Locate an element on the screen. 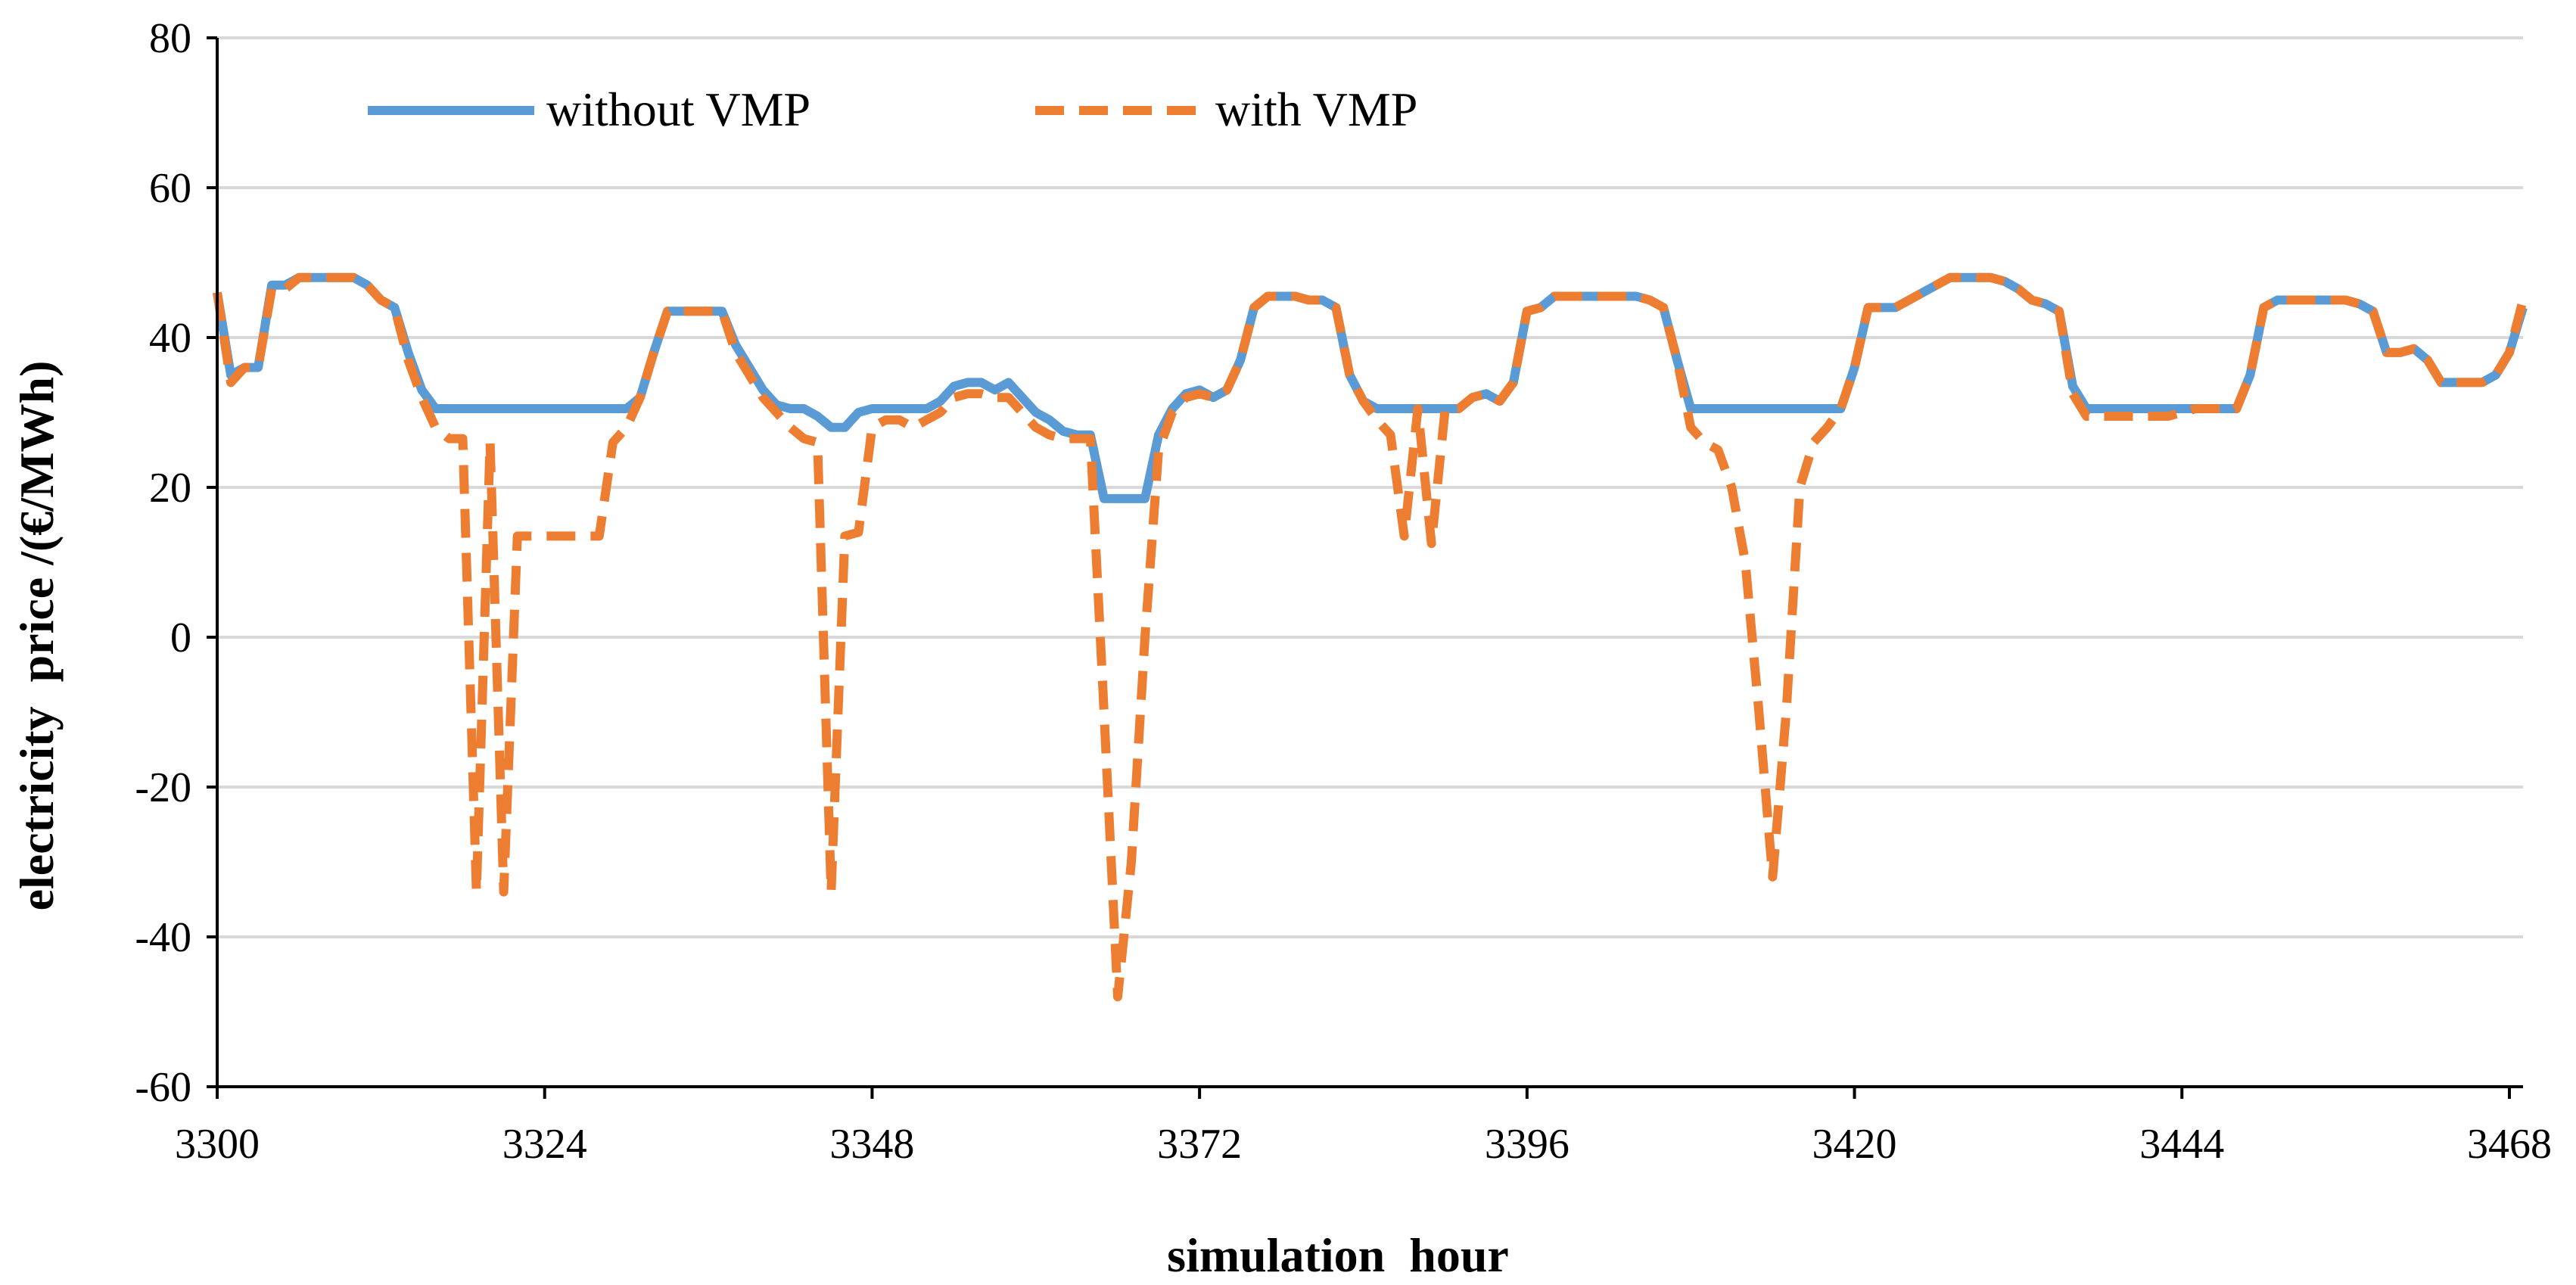  x-axis-title: simulation hour is located at coordinates (1338, 1255).